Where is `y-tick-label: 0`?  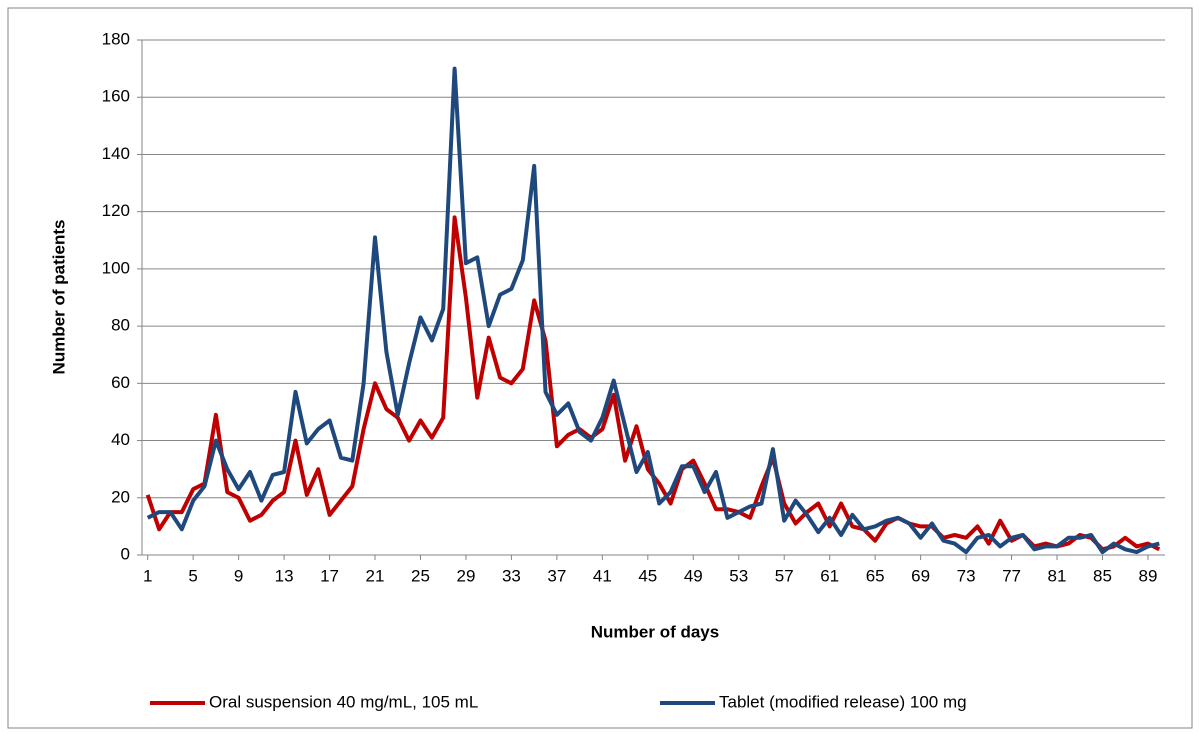
y-tick-label: 0 is located at coordinates (125, 553).